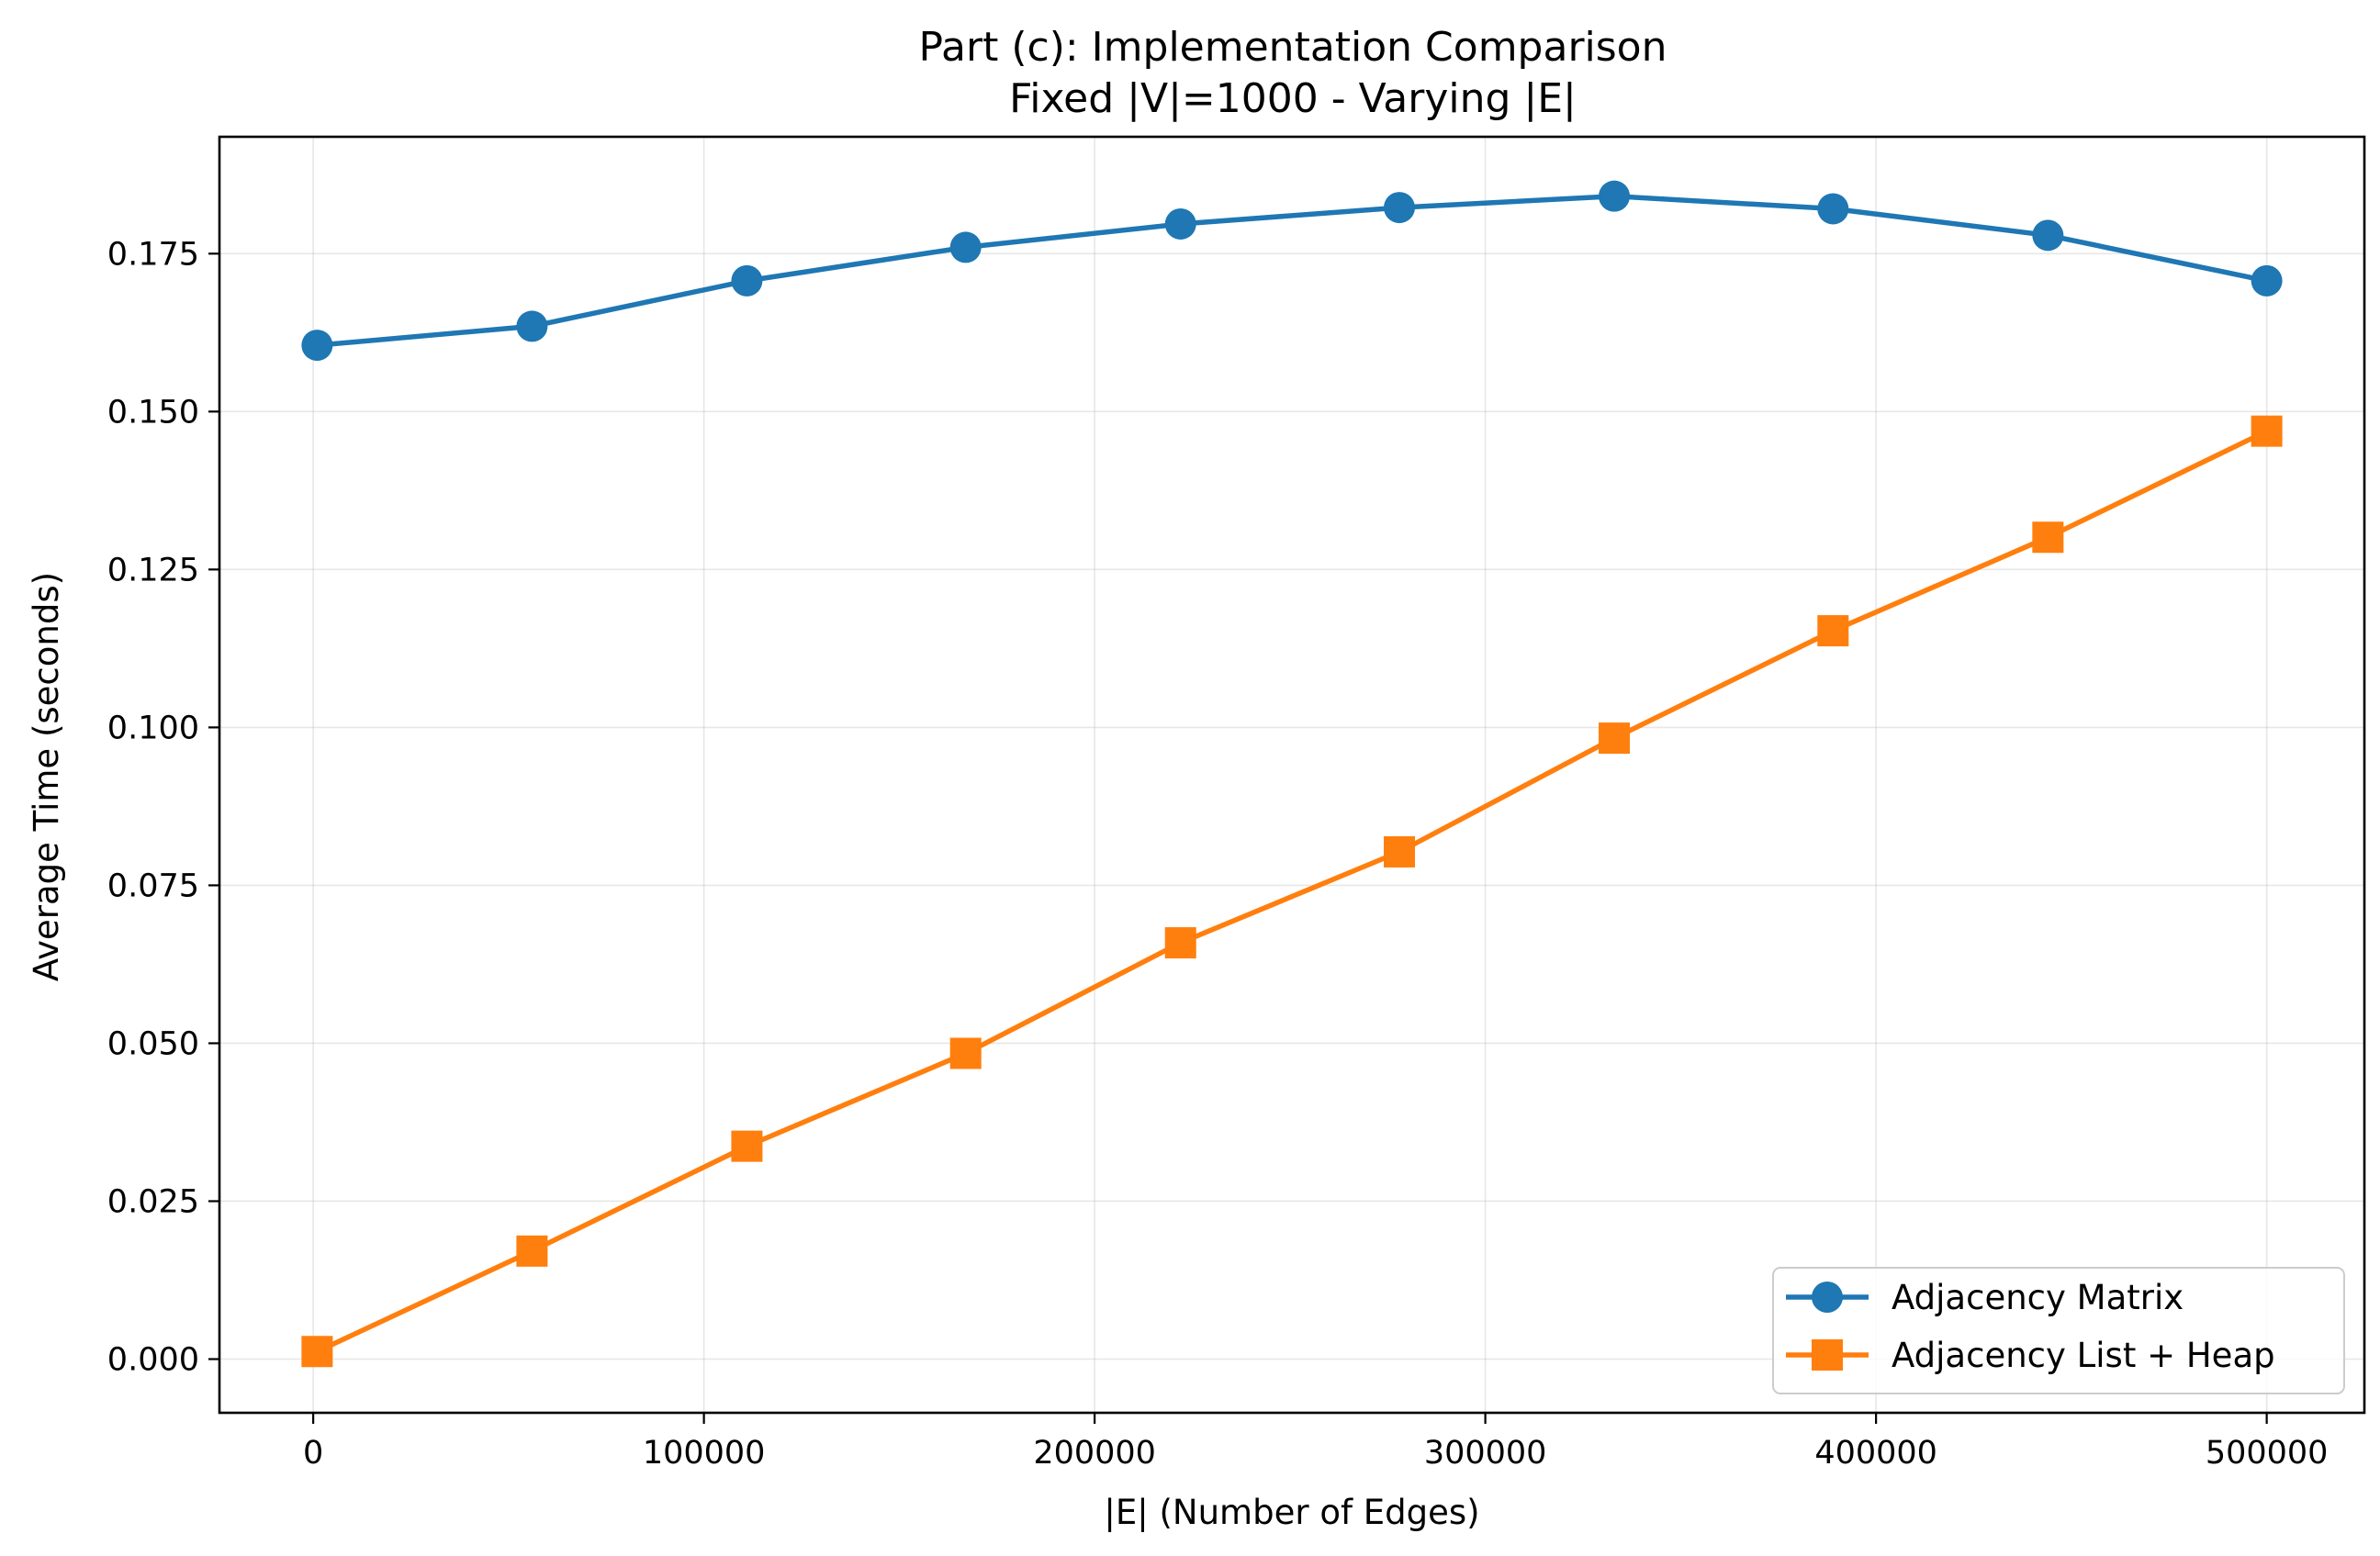  What do you see at coordinates (2083, 1355) in the screenshot?
I see `legend-label: Adjacency List + Heap` at bounding box center [2083, 1355].